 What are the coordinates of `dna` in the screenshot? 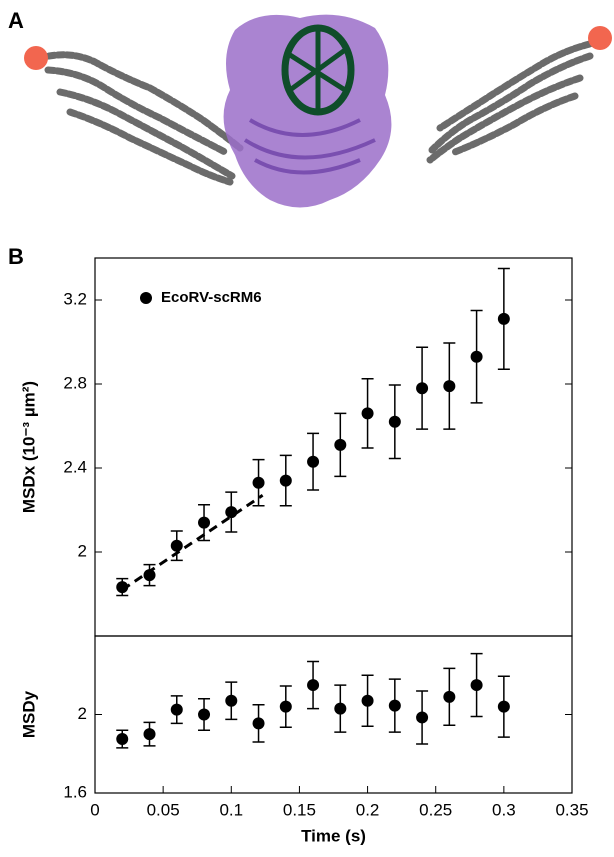 It's located at (318, 70).